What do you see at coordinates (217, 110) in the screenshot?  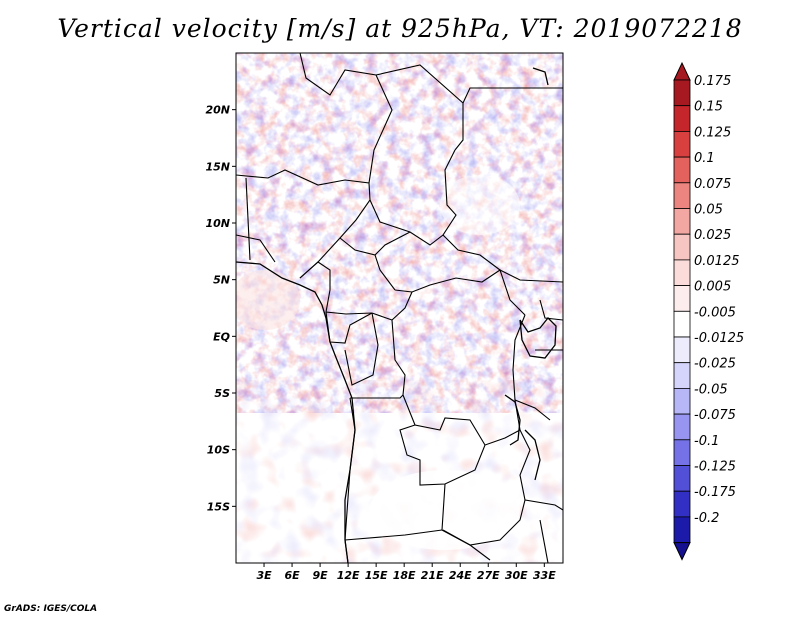 I see `lat-label: 20N` at bounding box center [217, 110].